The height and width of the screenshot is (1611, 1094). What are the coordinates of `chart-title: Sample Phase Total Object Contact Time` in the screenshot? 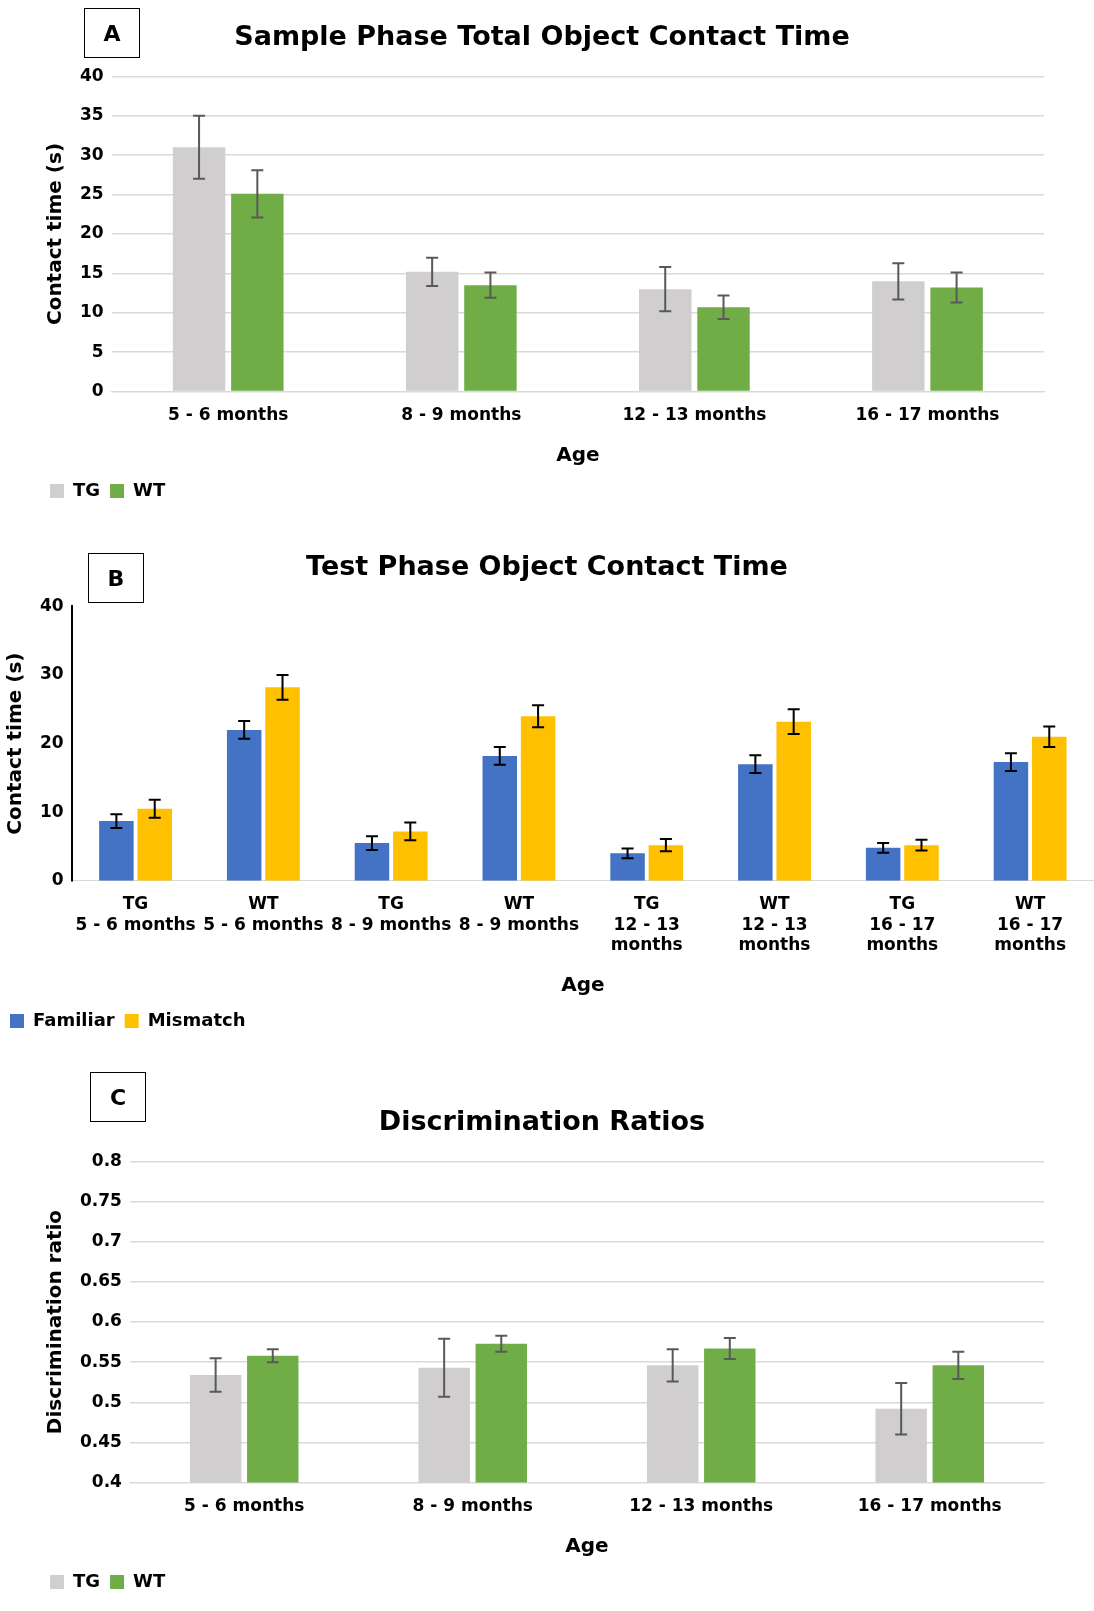 It's located at (542, 36).